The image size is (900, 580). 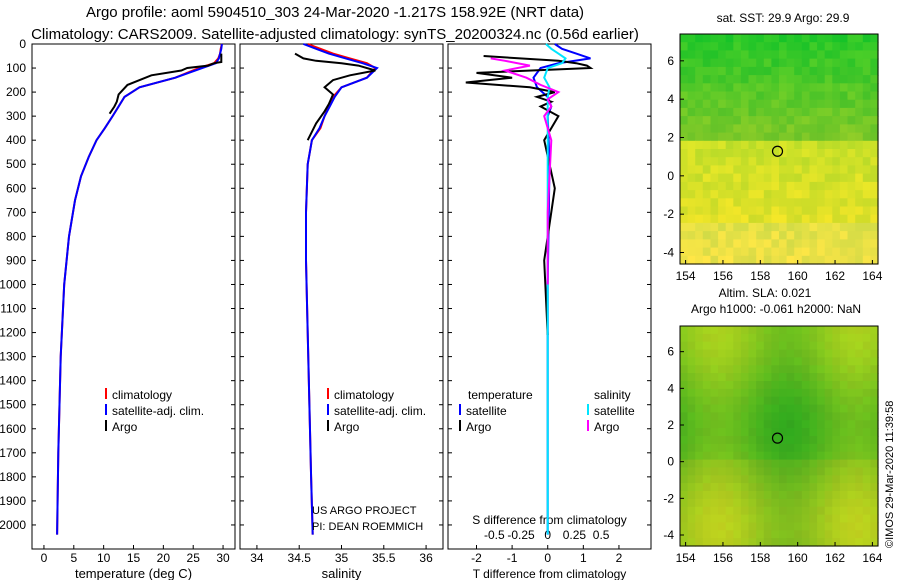 What do you see at coordinates (777, 438) in the screenshot?
I see `sla-float-marker` at bounding box center [777, 438].